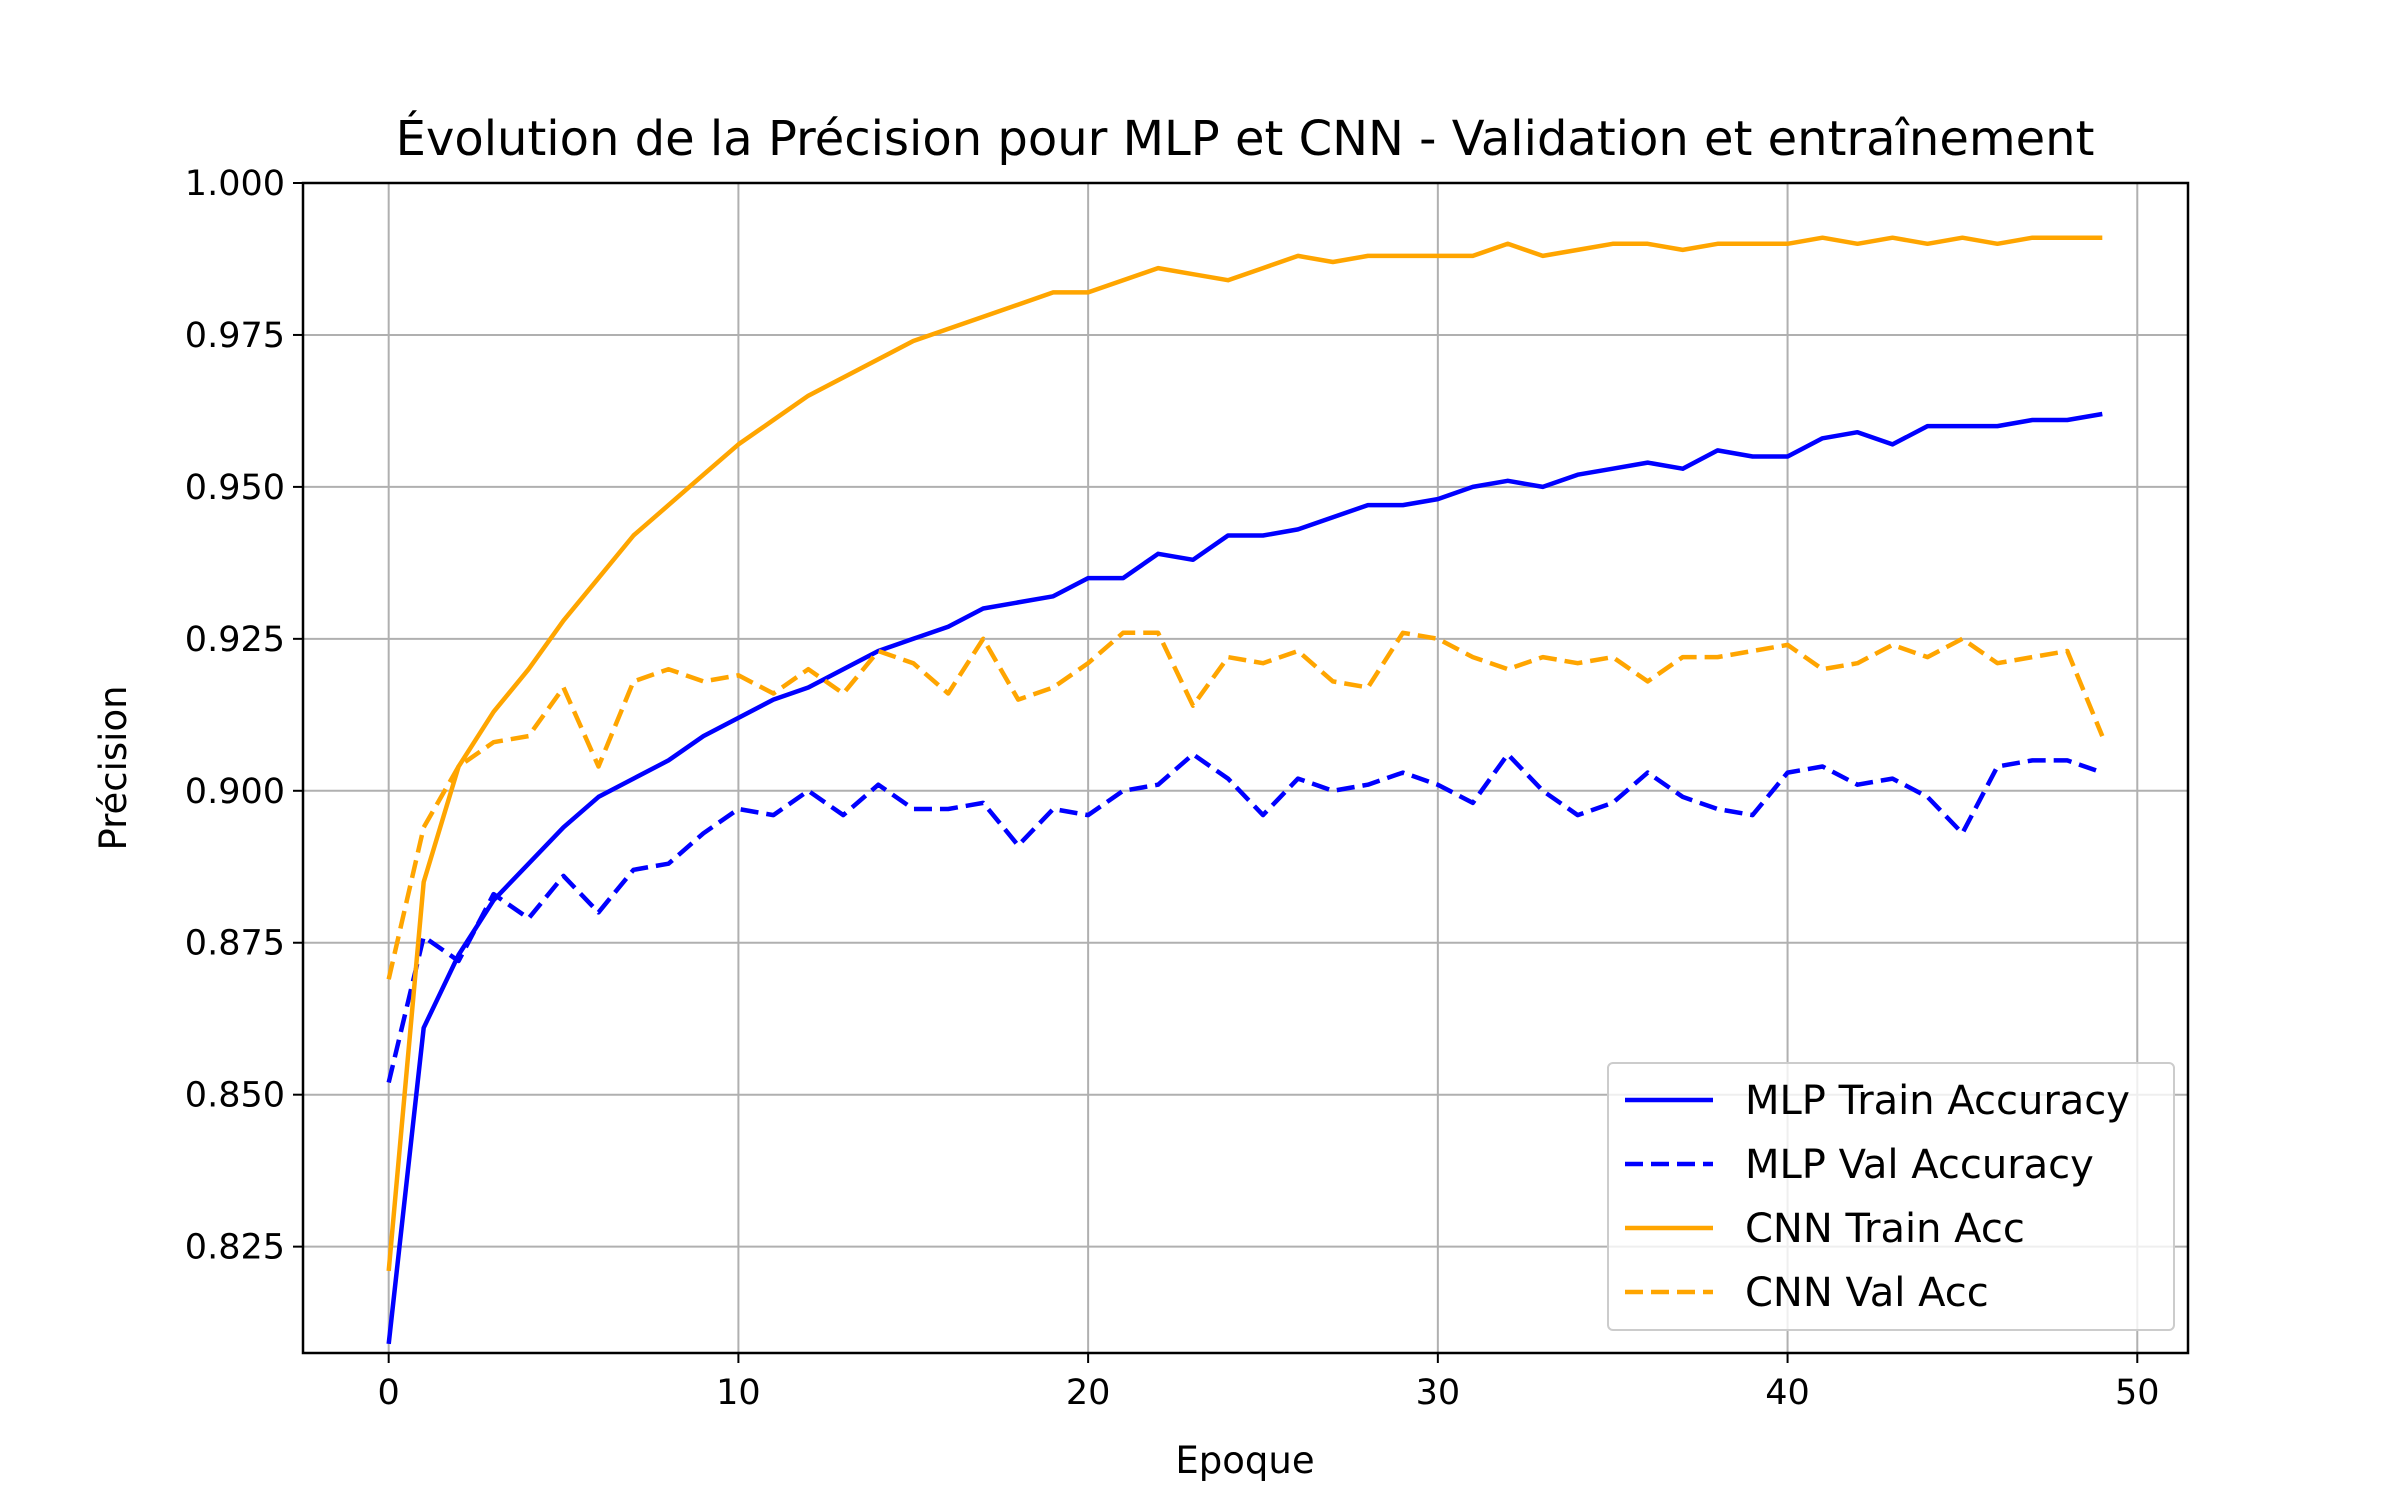 Image resolution: width=2400 pixels, height=1500 pixels. I want to click on y-tick-label: 0.825, so click(235, 1248).